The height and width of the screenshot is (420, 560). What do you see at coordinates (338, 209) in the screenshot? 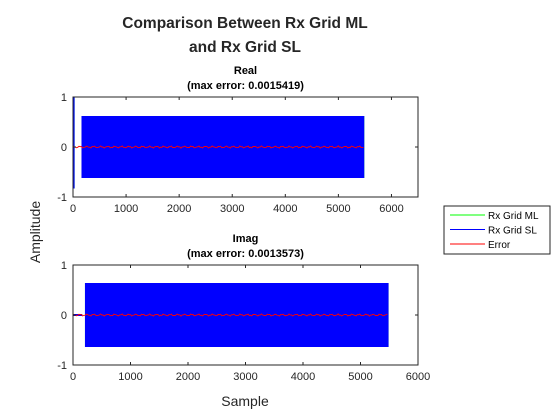
I see `x-tick-label-real-5: 5000` at bounding box center [338, 209].